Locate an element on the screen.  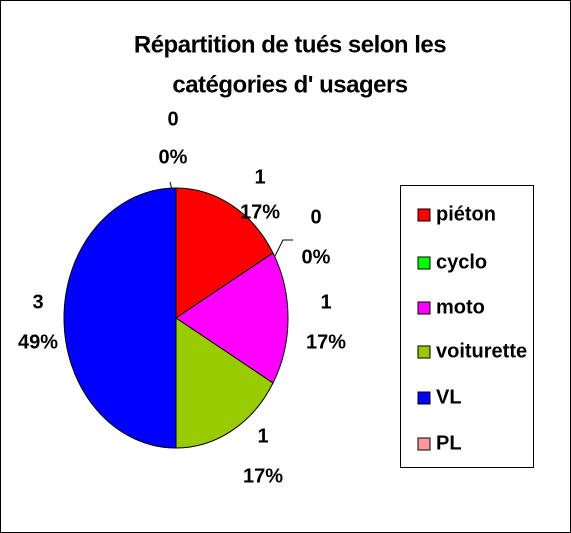
legend-label: PL is located at coordinates (449, 443).